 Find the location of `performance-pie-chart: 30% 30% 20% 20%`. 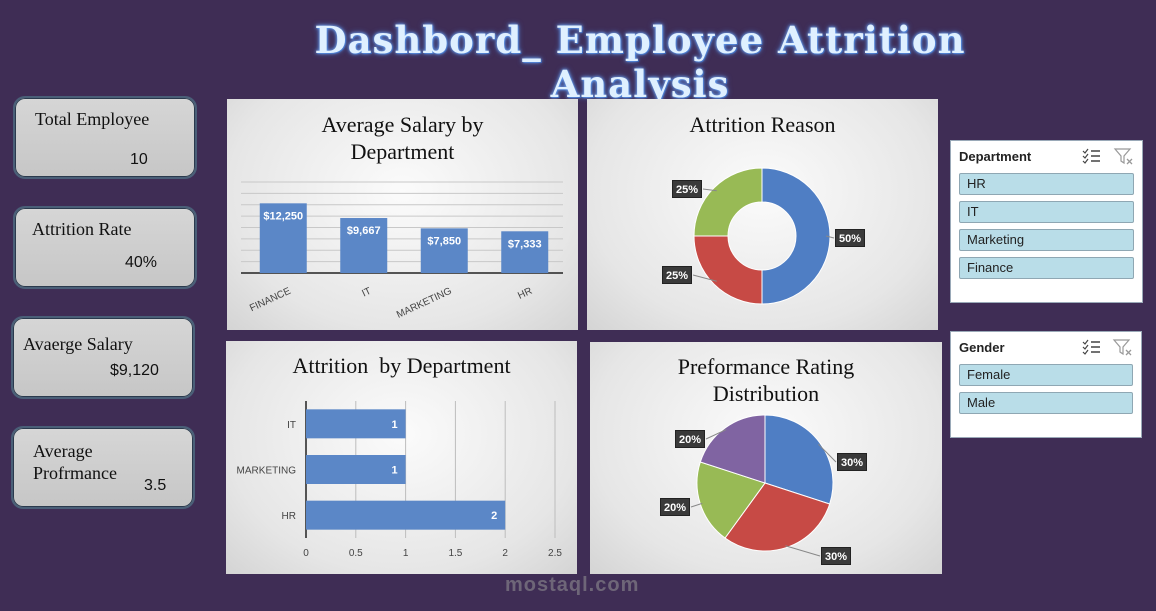

performance-pie-chart: 30% 30% 20% 20% is located at coordinates (763, 489).